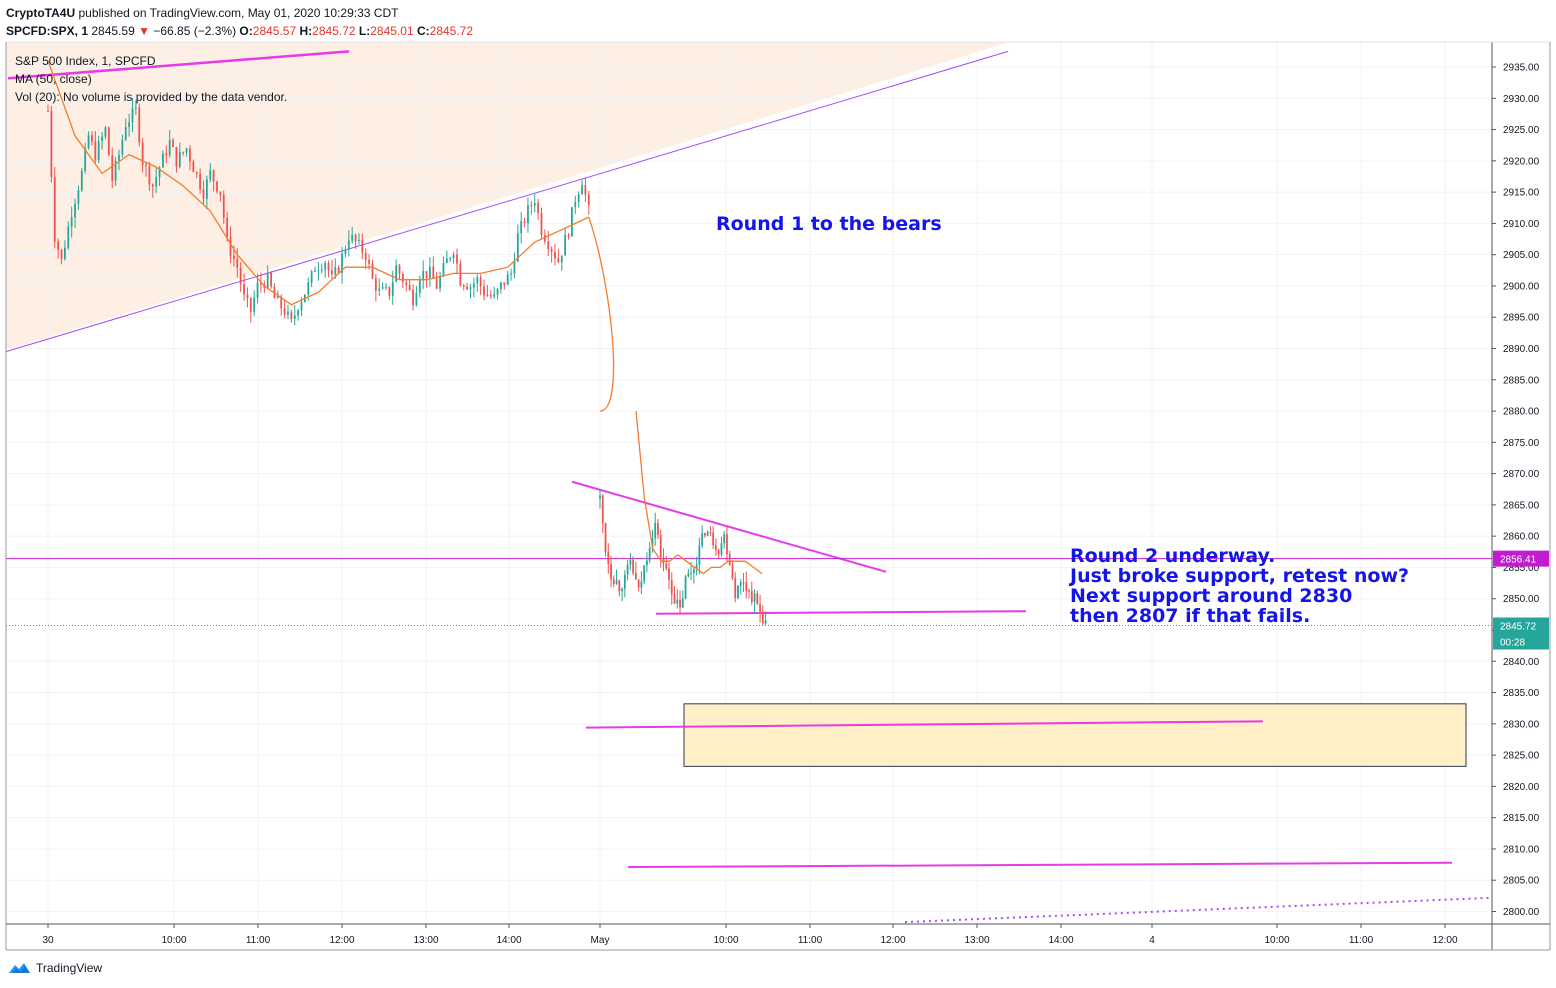 This screenshot has height=988, width=1556. Describe the element at coordinates (1521, 633) in the screenshot. I see `last-price-badge` at that location.